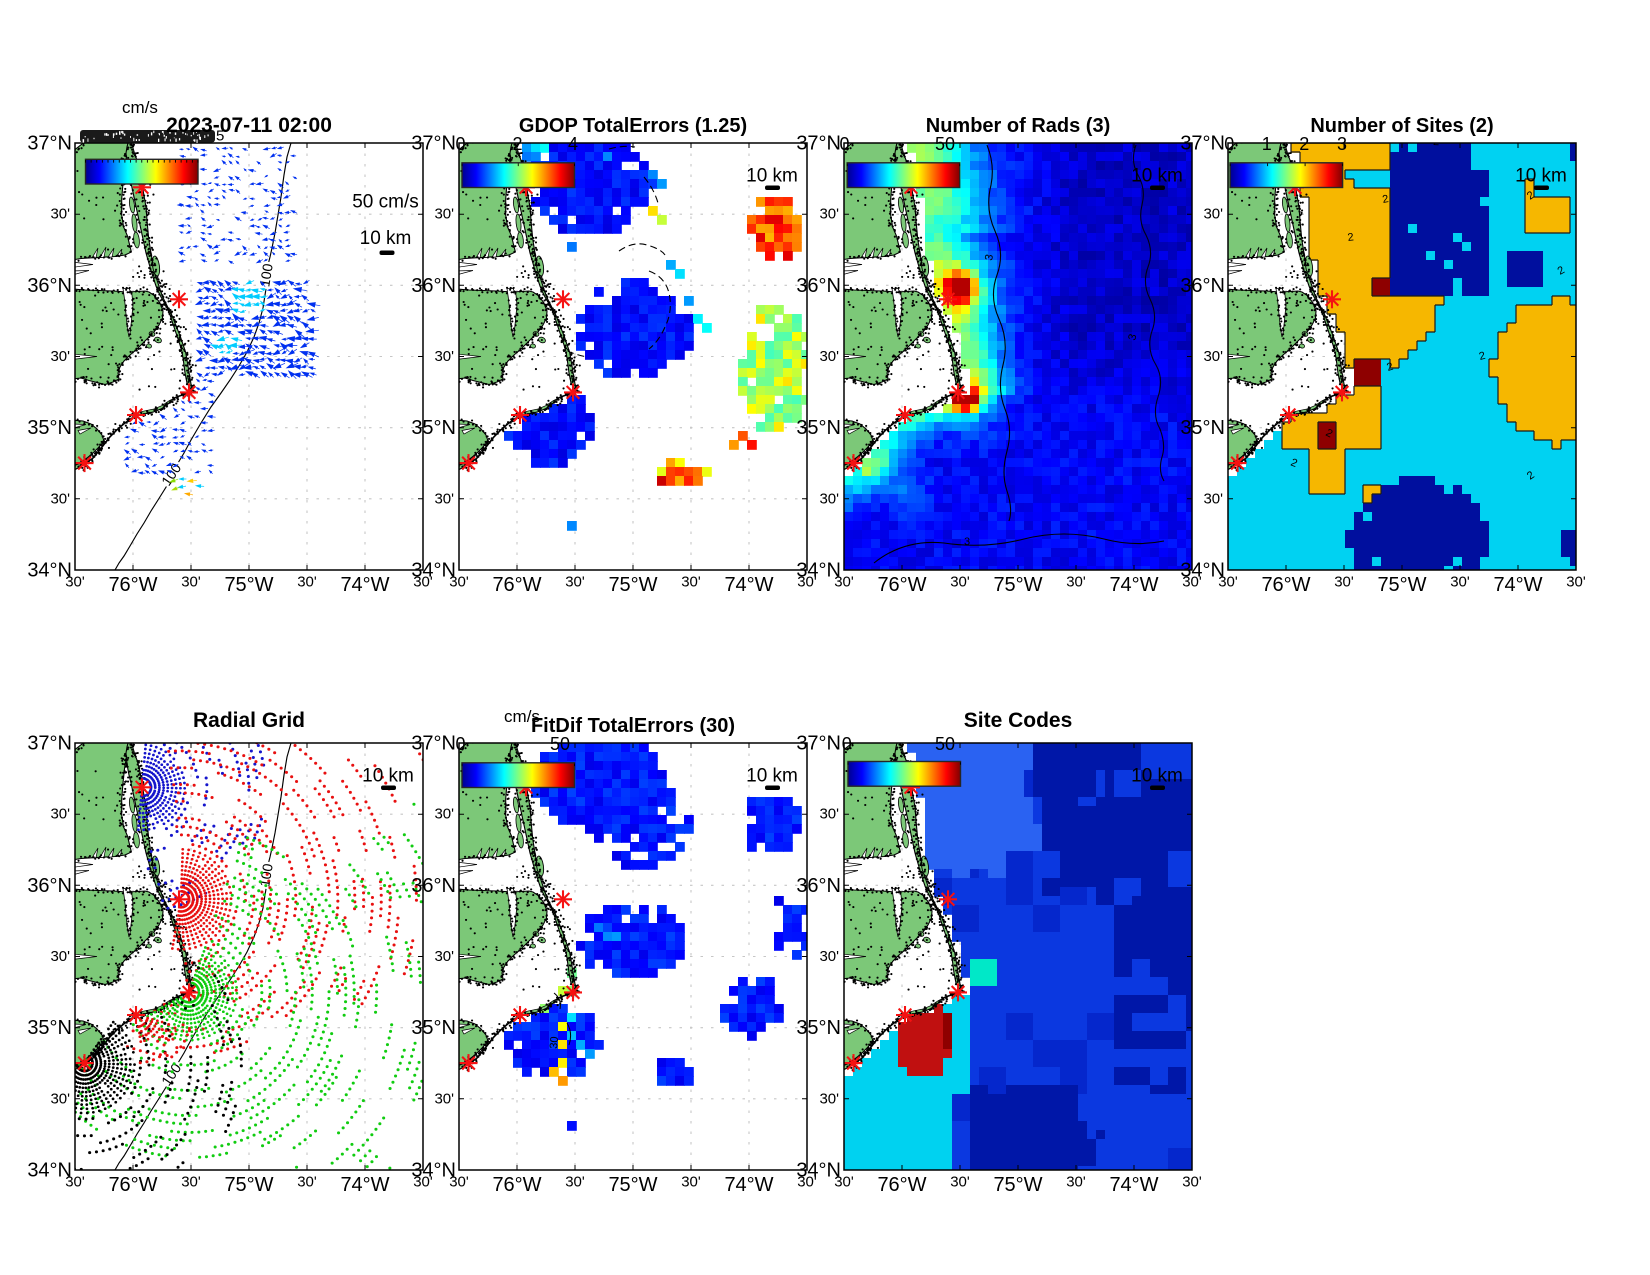  What do you see at coordinates (554, 1042) in the screenshot?
I see `svg-text: 30` at bounding box center [554, 1042].